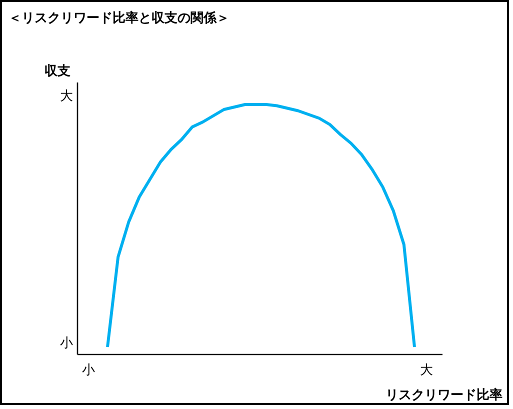 This screenshot has height=409, width=513. Describe the element at coordinates (444, 395) in the screenshot. I see `x-axis-title: リスクリワード比率` at that location.